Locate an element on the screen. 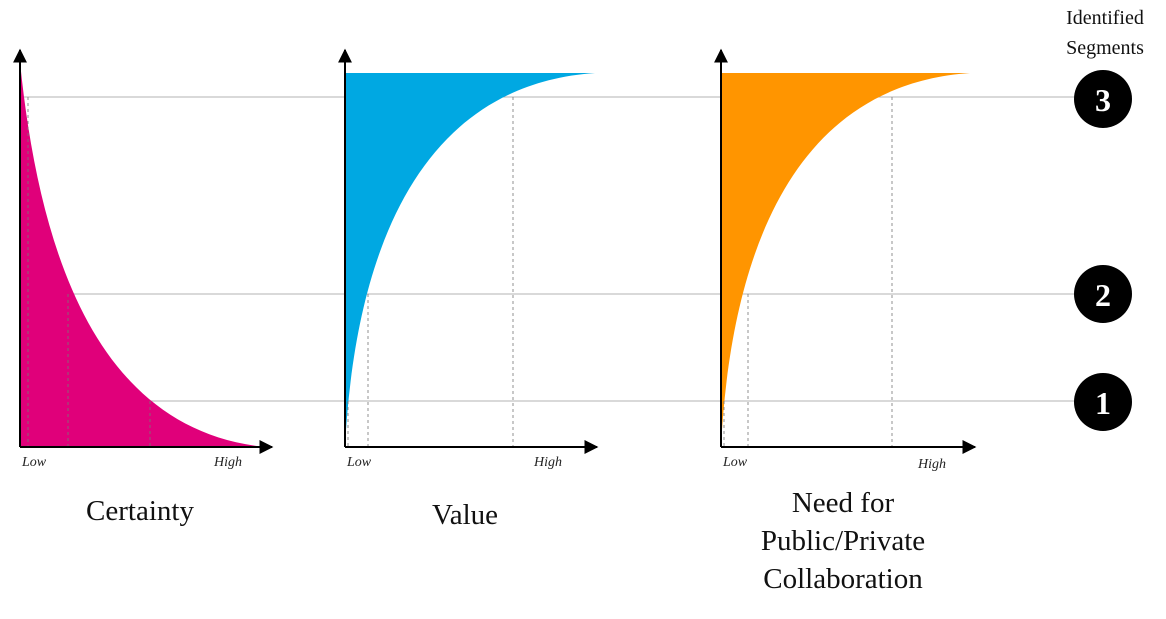 The width and height of the screenshot is (1166, 619). segment-3-label: 3 is located at coordinates (1103, 100).